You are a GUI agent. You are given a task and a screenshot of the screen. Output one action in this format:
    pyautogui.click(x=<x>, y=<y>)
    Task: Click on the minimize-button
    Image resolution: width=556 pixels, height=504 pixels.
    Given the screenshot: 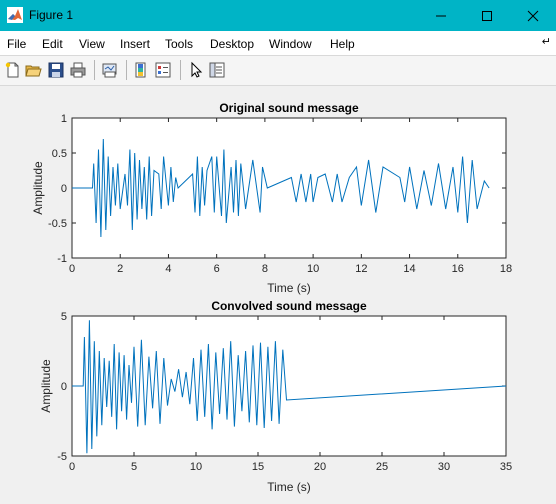 What is the action you would take?
    pyautogui.click(x=441, y=15)
    